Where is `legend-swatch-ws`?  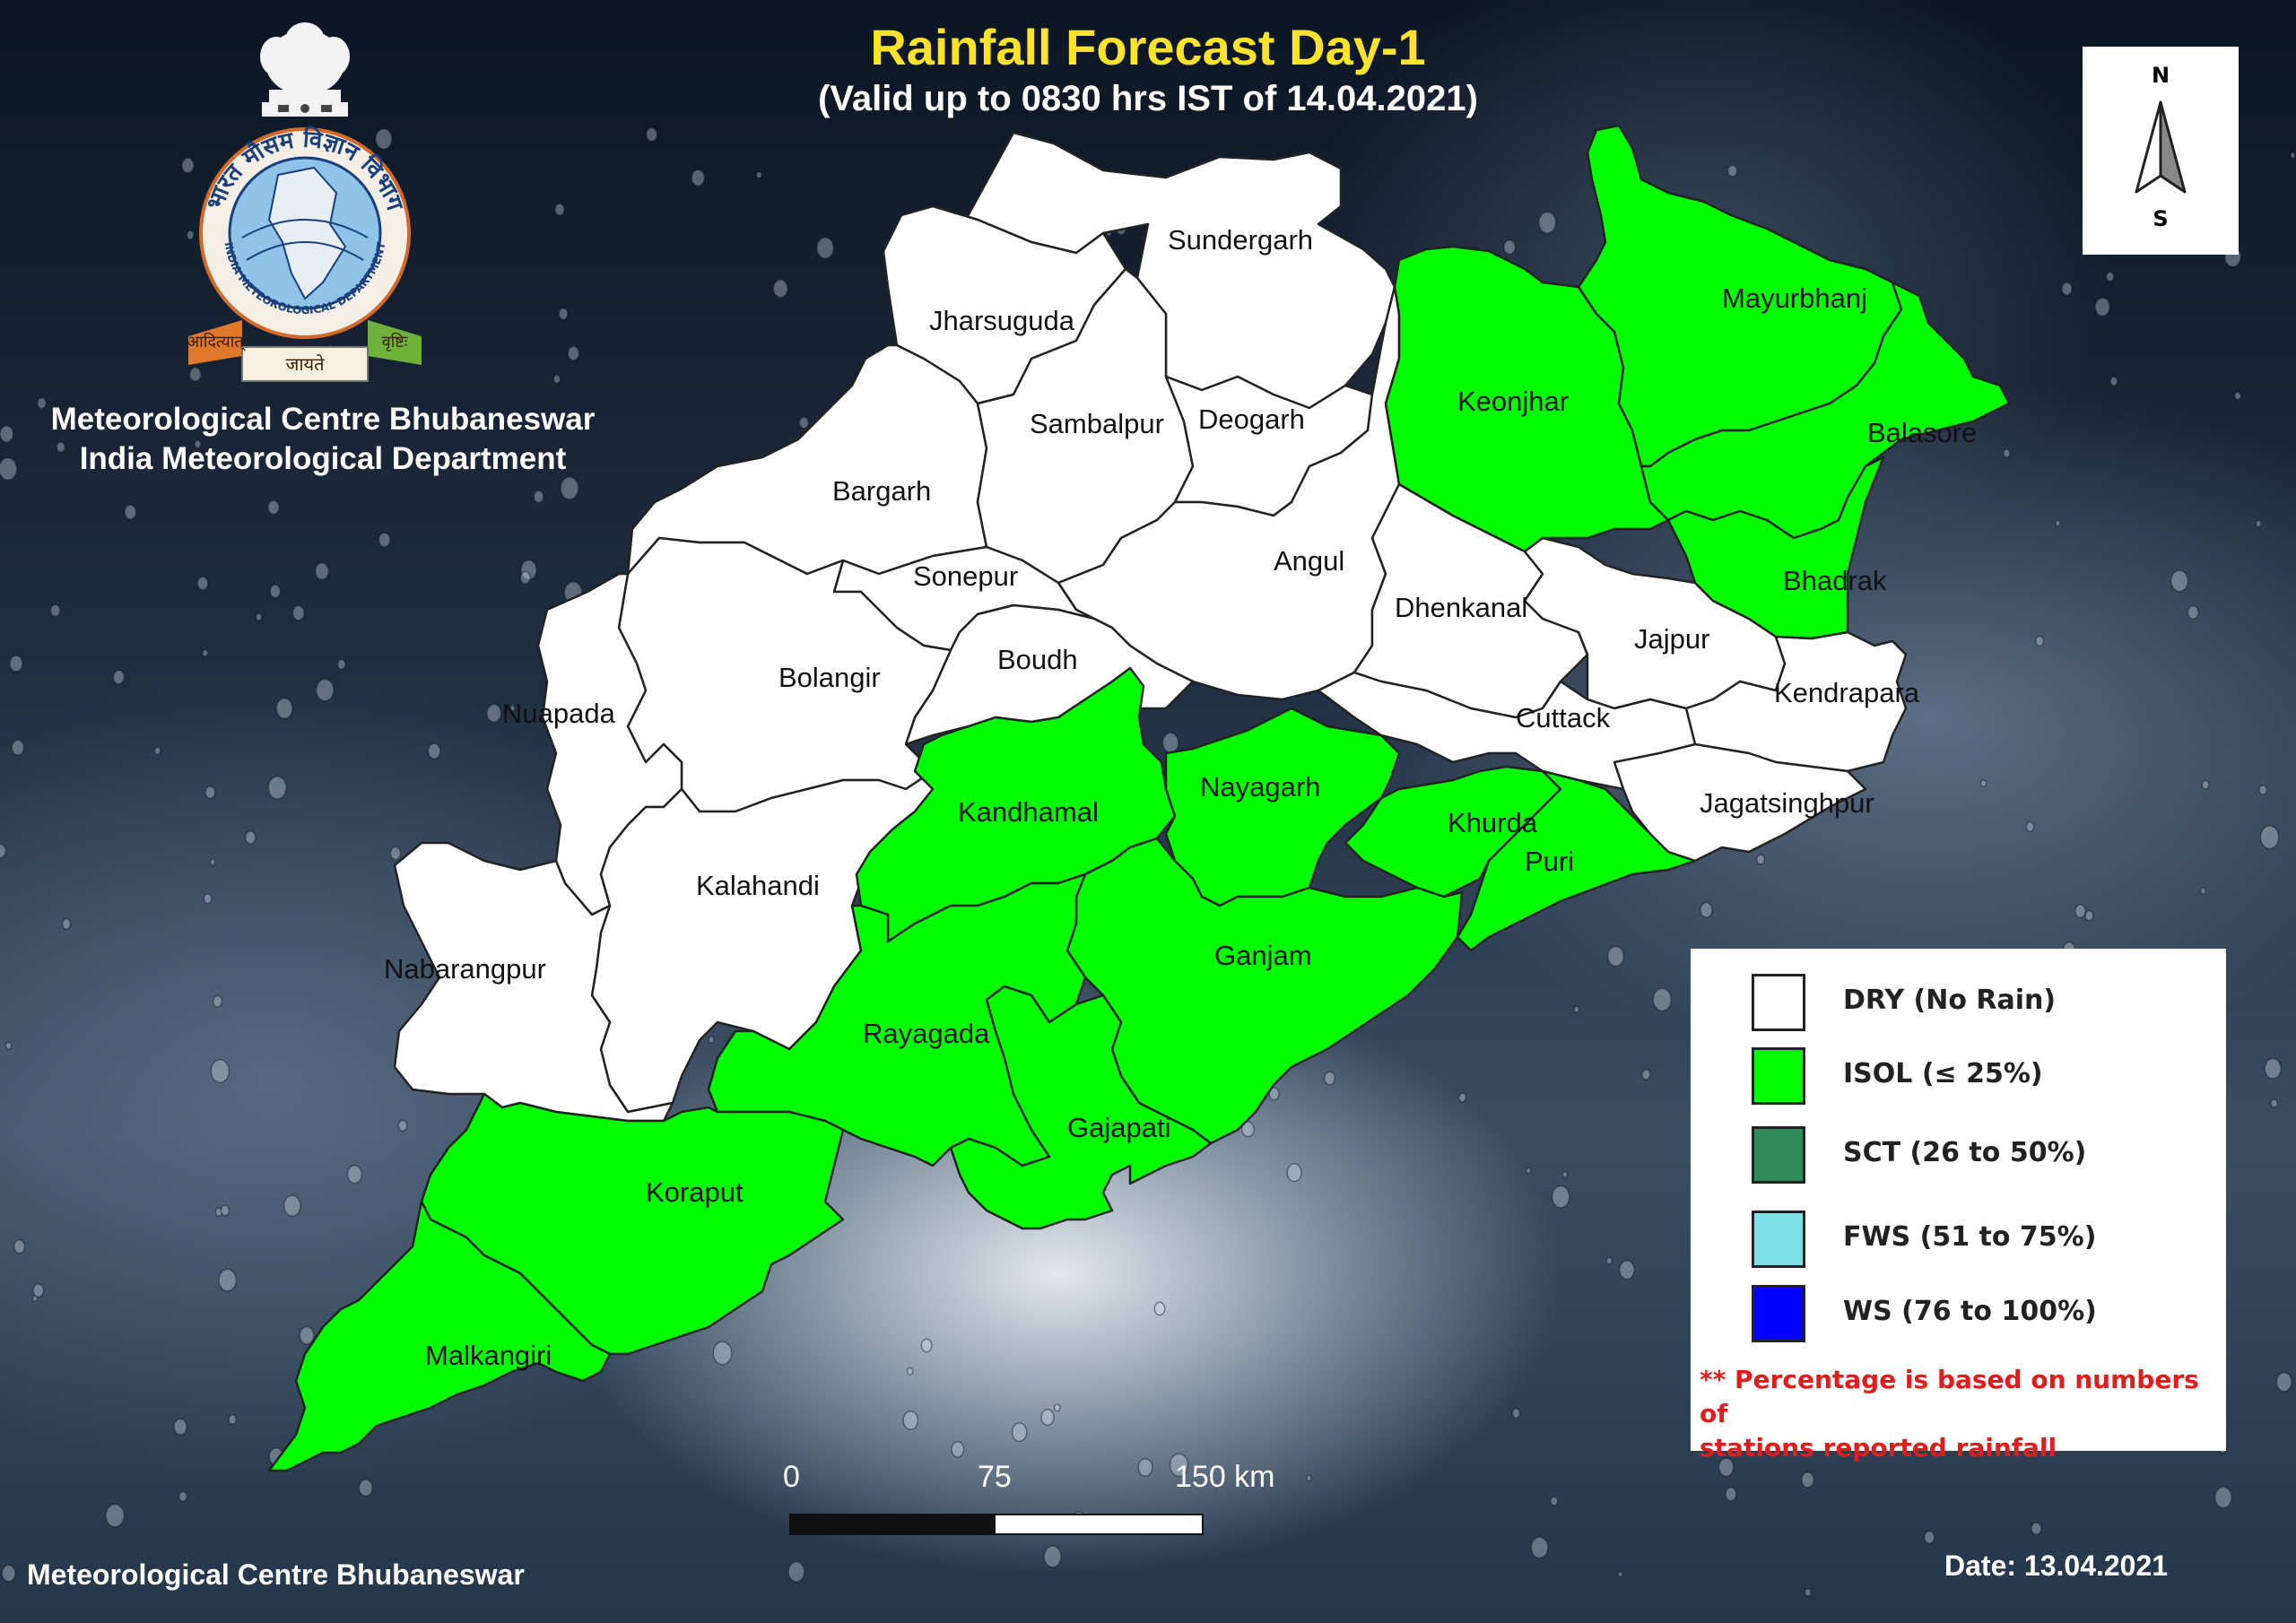 legend-swatch-ws is located at coordinates (1778, 1313).